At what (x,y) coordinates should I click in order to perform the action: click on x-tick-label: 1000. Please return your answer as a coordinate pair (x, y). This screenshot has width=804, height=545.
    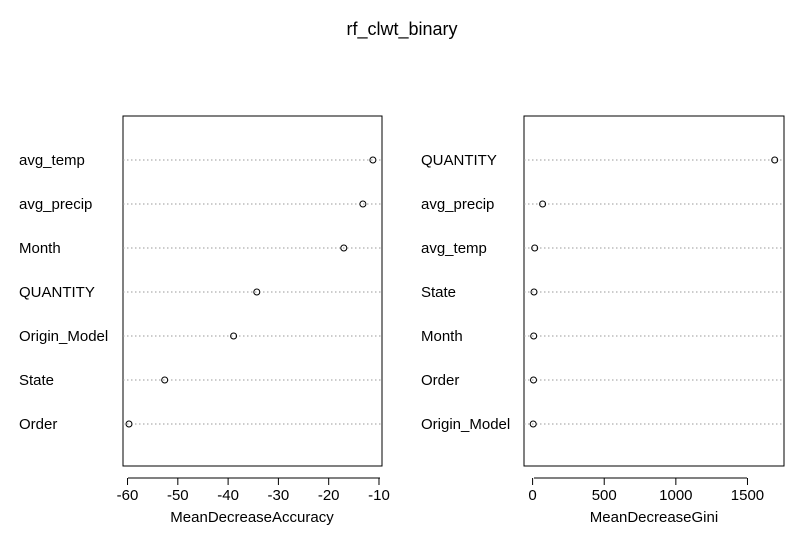
    Looking at the image, I should click on (675, 495).